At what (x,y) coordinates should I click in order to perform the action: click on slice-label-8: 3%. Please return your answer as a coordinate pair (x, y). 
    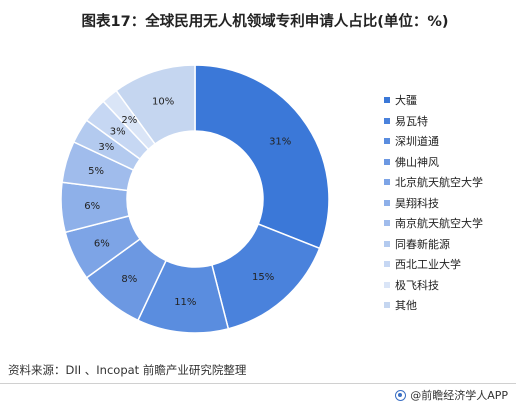
    Looking at the image, I should click on (106, 147).